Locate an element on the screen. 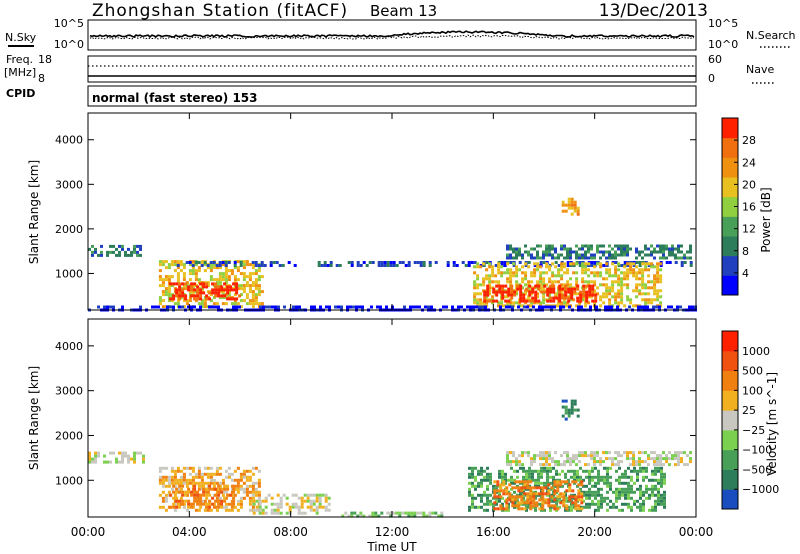 Image resolution: width=800 pixels, height=554 pixels. colorbar-tick-label-1: 500 is located at coordinates (752, 371).